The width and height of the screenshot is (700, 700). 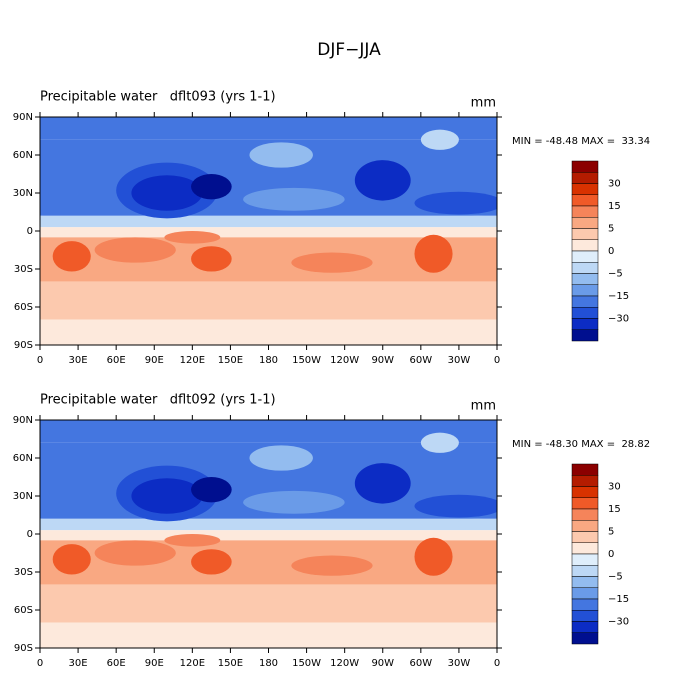 What do you see at coordinates (483, 103) in the screenshot?
I see `units: mm` at bounding box center [483, 103].